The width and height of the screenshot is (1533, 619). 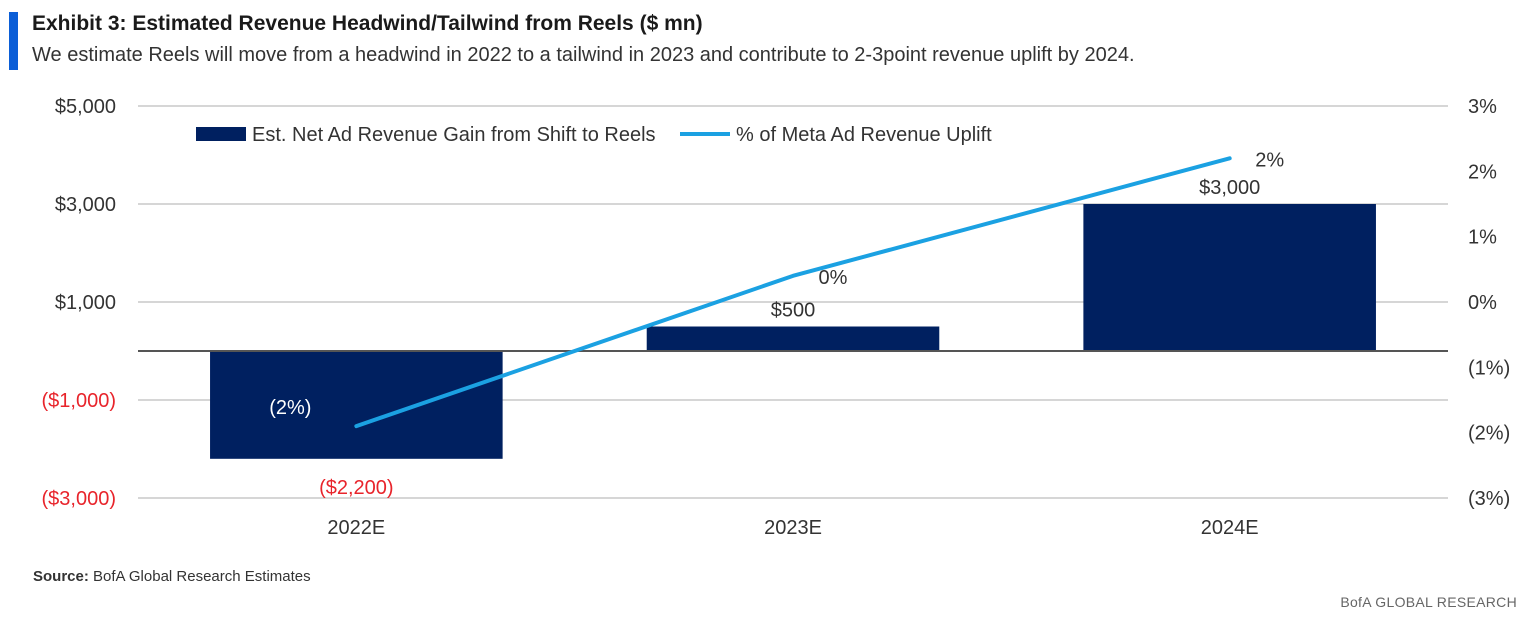 I want to click on x-axis-tick-label: 2024E, so click(x=1230, y=528).